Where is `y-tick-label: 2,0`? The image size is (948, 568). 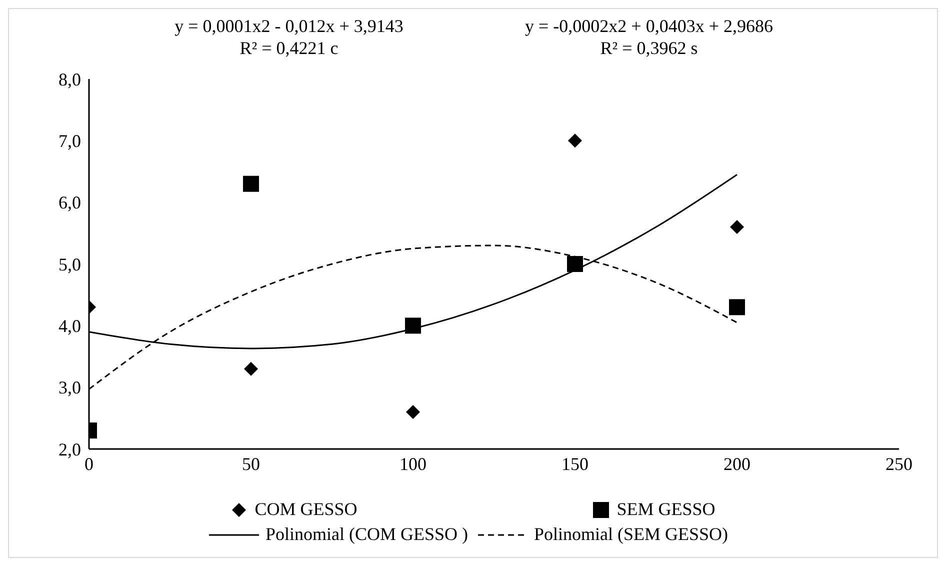
y-tick-label: 2,0 is located at coordinates (69, 449).